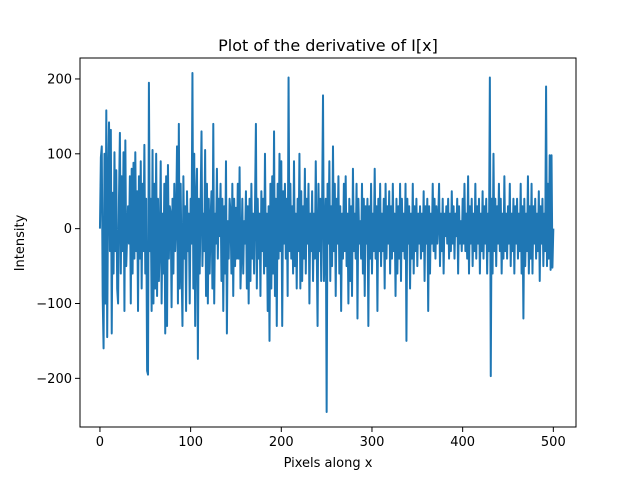 This screenshot has height=480, width=640. I want to click on y-axis-label: Intensity, so click(20, 242).